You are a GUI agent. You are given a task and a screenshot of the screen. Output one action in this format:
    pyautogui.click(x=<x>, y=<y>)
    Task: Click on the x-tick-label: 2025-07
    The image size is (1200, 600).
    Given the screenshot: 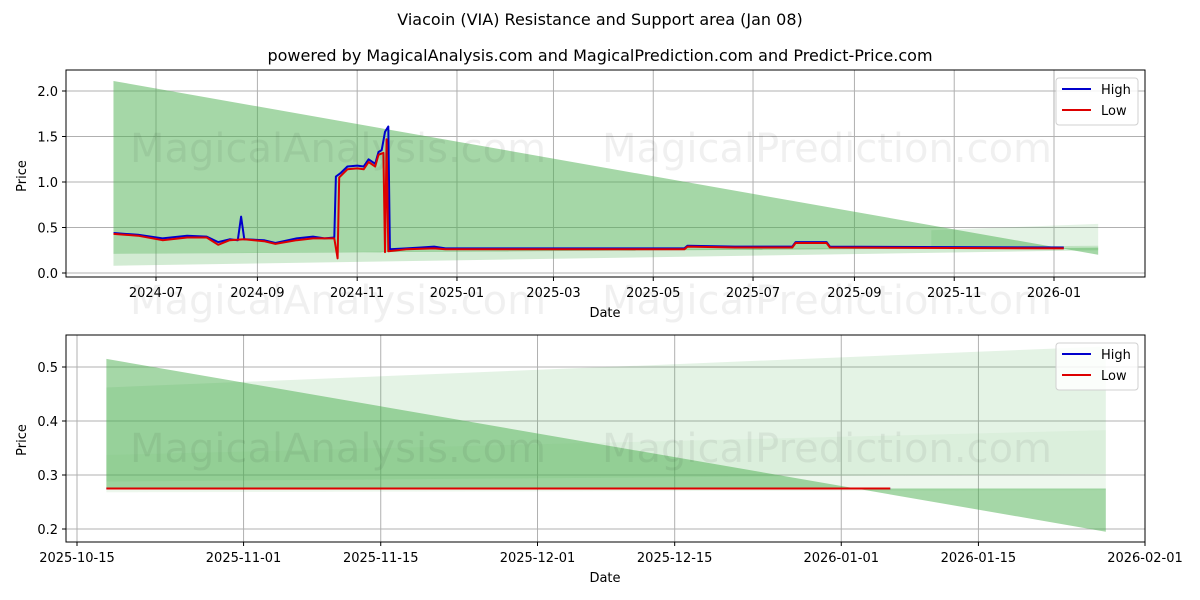 What is the action you would take?
    pyautogui.click(x=753, y=293)
    